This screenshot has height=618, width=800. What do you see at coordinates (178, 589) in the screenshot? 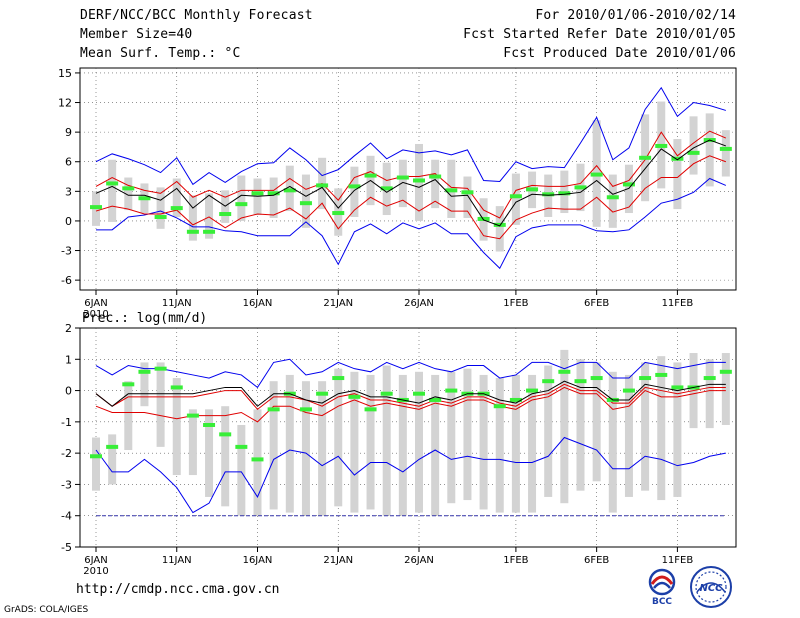
I see `source-url: http://cmdp.ncc.cma.gov.cn` at bounding box center [178, 589].